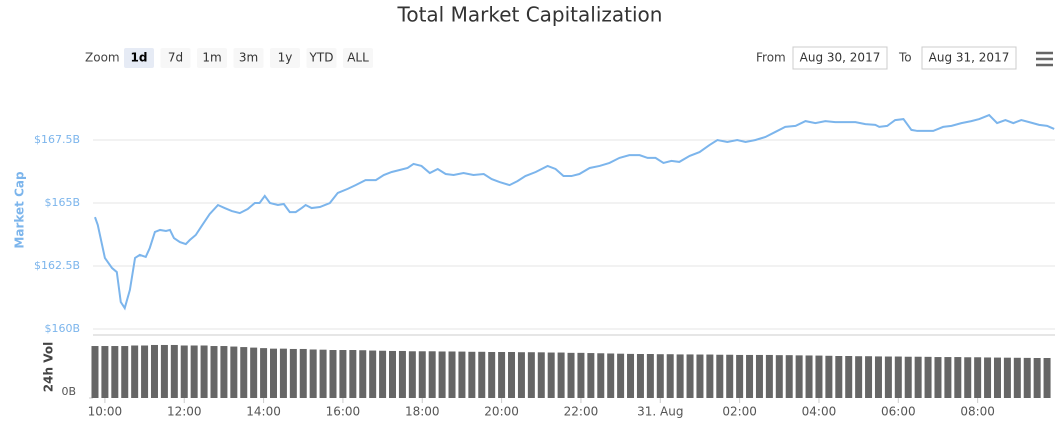 The width and height of the screenshot is (1060, 429). Describe the element at coordinates (343, 412) in the screenshot. I see `x-tick-label: 16:00` at that location.